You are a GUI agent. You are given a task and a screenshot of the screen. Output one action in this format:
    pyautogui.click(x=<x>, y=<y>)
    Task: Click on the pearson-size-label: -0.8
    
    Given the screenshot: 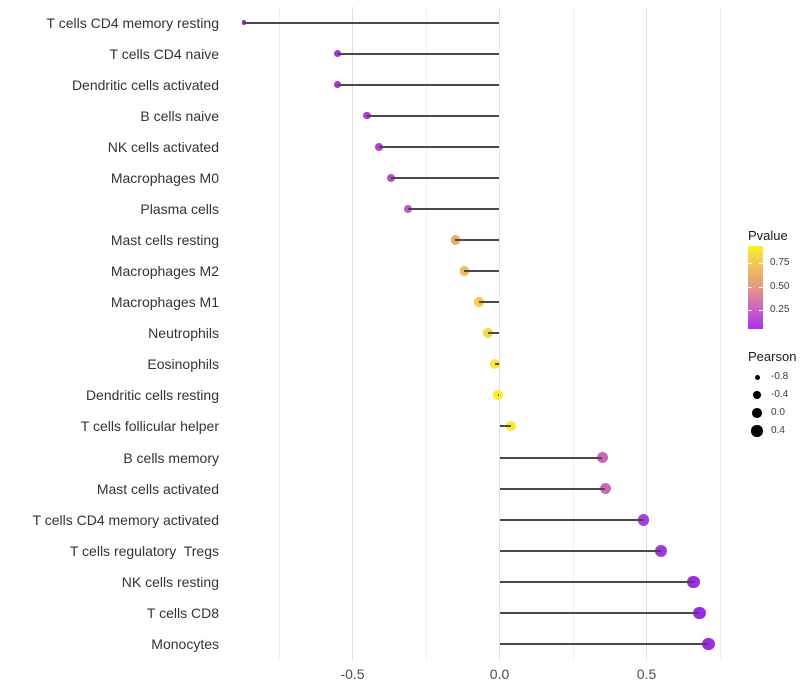 What is the action you would take?
    pyautogui.click(x=780, y=376)
    